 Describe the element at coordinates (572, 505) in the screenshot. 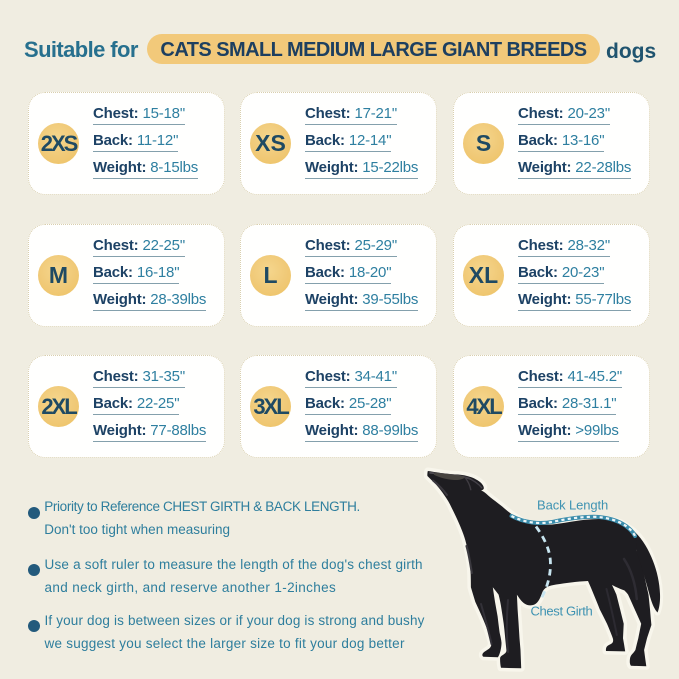

I see `svg-text: Back Length` at that location.